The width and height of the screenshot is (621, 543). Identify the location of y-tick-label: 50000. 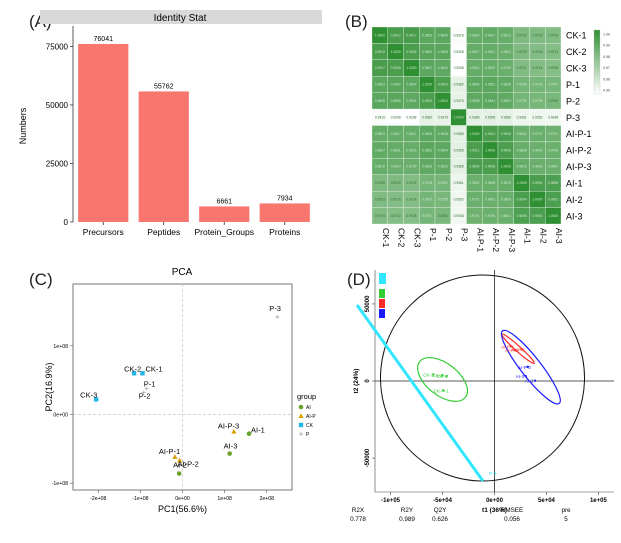
(368, 303).